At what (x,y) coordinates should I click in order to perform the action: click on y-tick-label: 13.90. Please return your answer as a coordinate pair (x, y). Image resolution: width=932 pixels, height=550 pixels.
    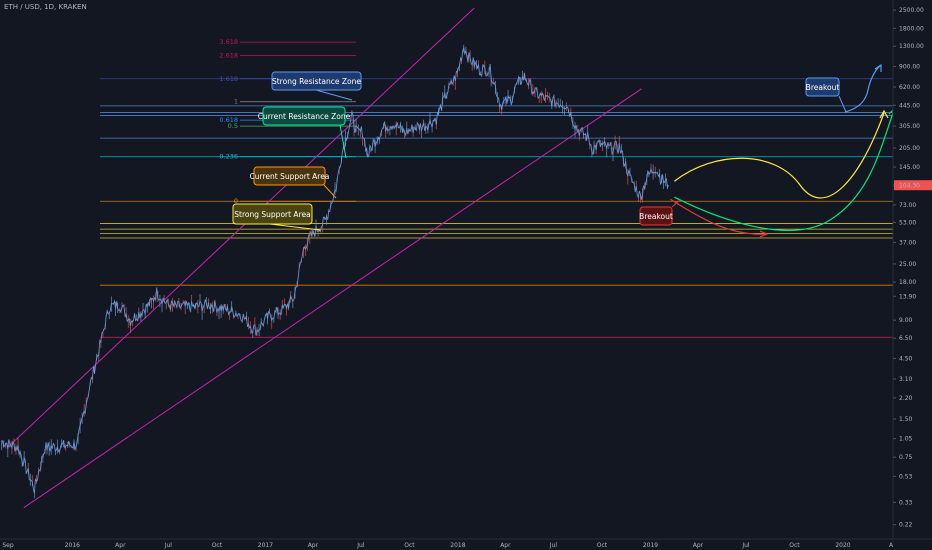
    Looking at the image, I should click on (907, 296).